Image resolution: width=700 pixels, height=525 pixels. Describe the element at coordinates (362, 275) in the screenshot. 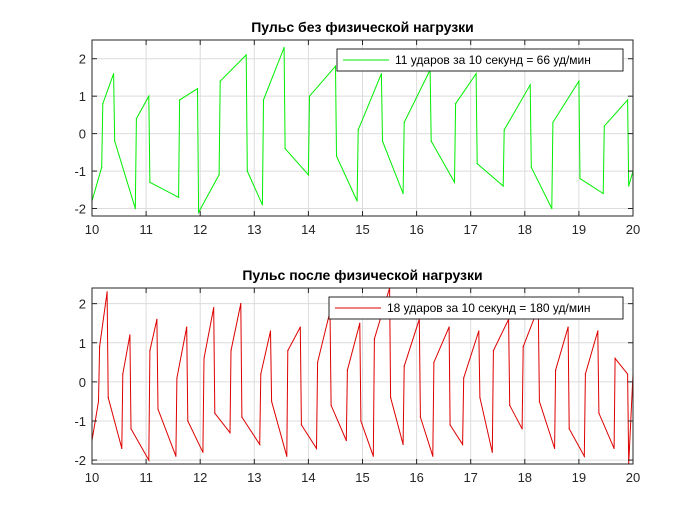

I see `chart-title: Пульс после физической нагрузки` at that location.